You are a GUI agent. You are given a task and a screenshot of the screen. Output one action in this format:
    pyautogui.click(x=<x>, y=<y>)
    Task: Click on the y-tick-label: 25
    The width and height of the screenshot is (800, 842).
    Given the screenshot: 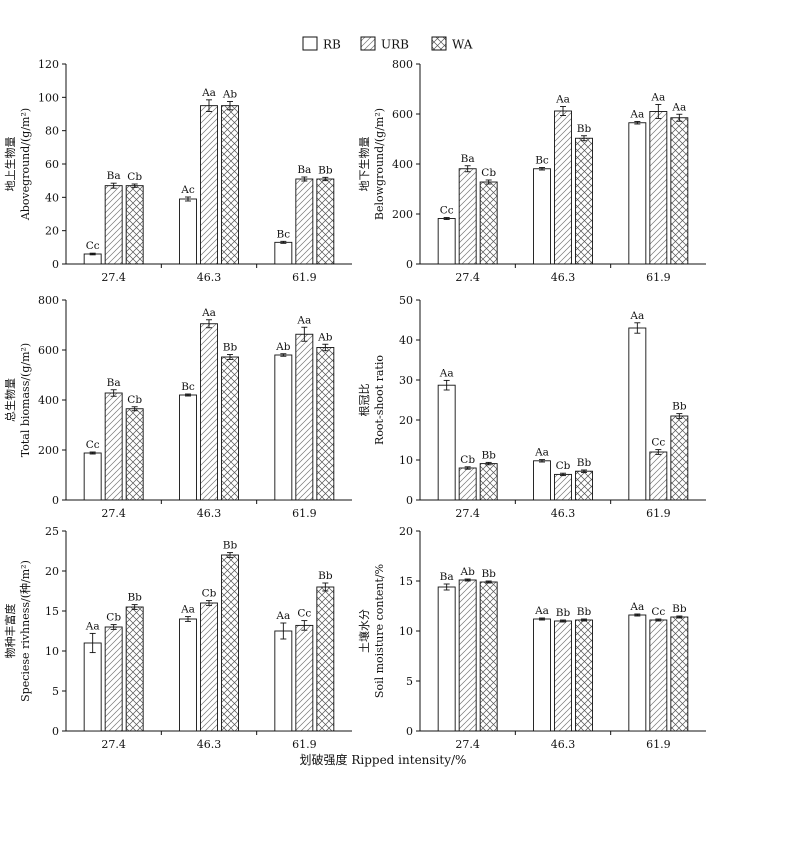 What is the action you would take?
    pyautogui.click(x=52, y=531)
    